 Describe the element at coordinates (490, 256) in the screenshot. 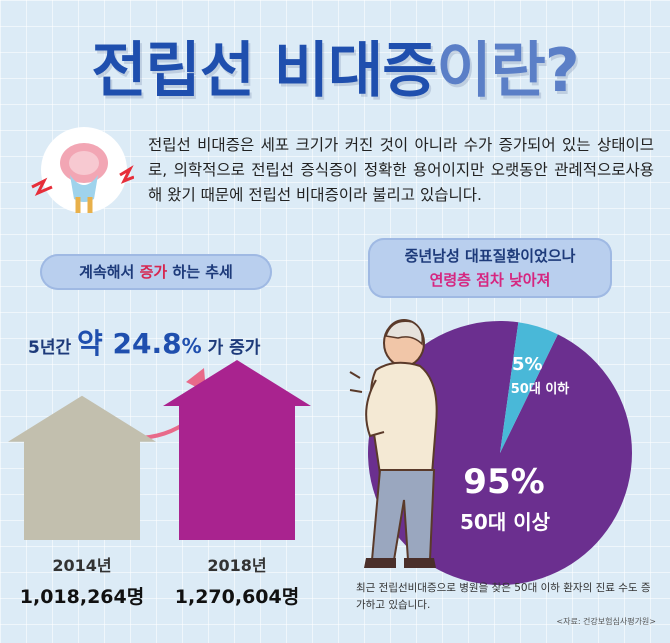

I see `age-pill-line1: 중년남성 대표질환이었으나` at that location.